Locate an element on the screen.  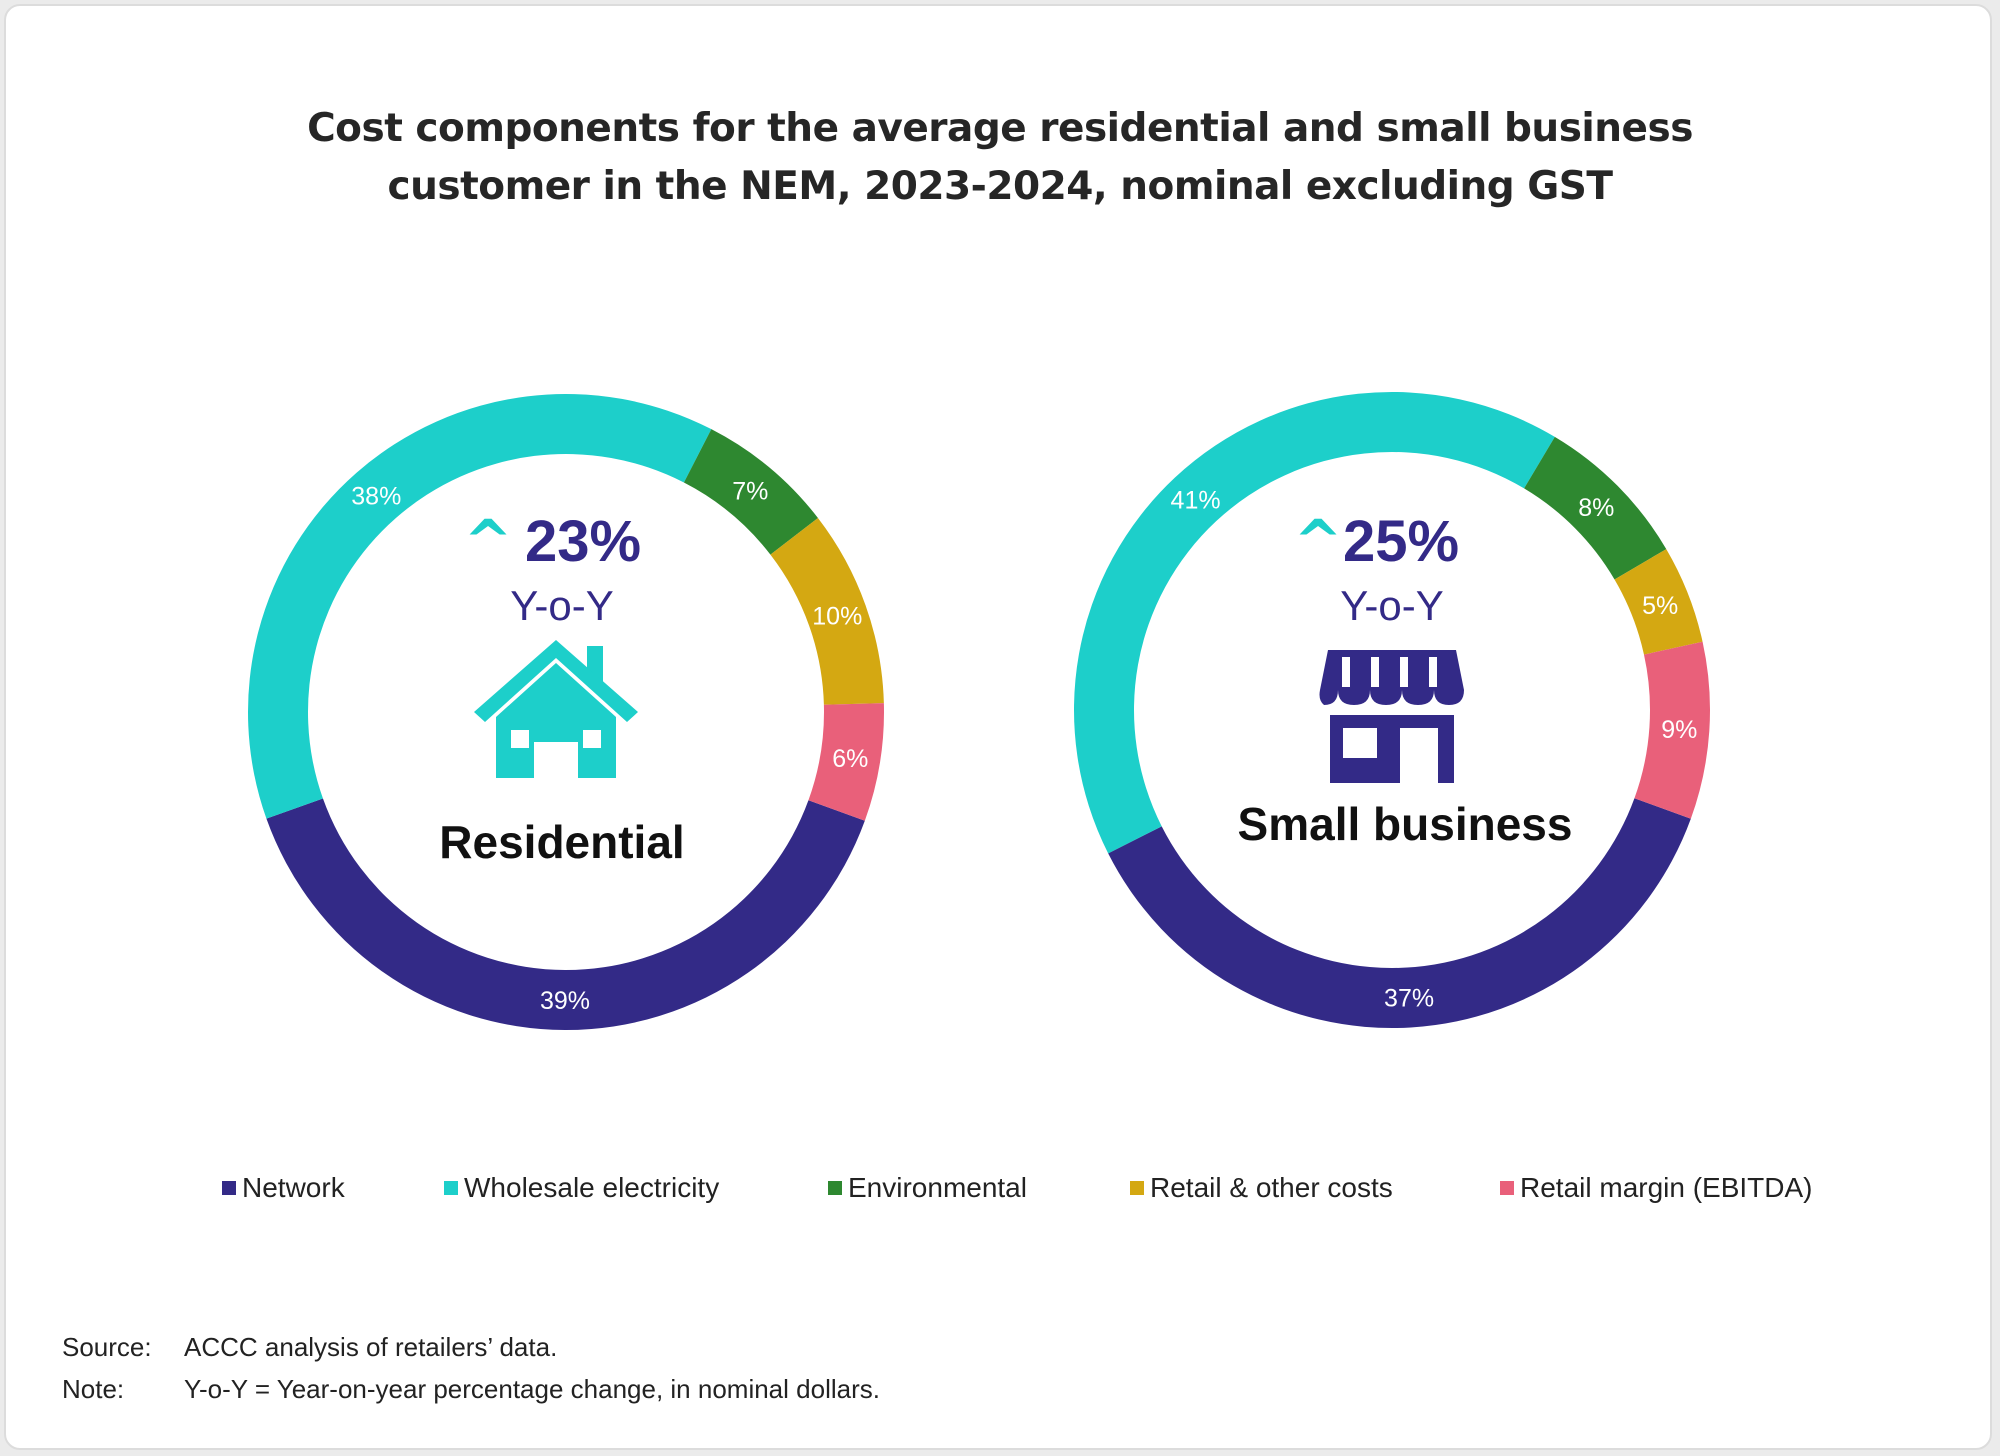
note-key: Note: is located at coordinates (93, 1389).